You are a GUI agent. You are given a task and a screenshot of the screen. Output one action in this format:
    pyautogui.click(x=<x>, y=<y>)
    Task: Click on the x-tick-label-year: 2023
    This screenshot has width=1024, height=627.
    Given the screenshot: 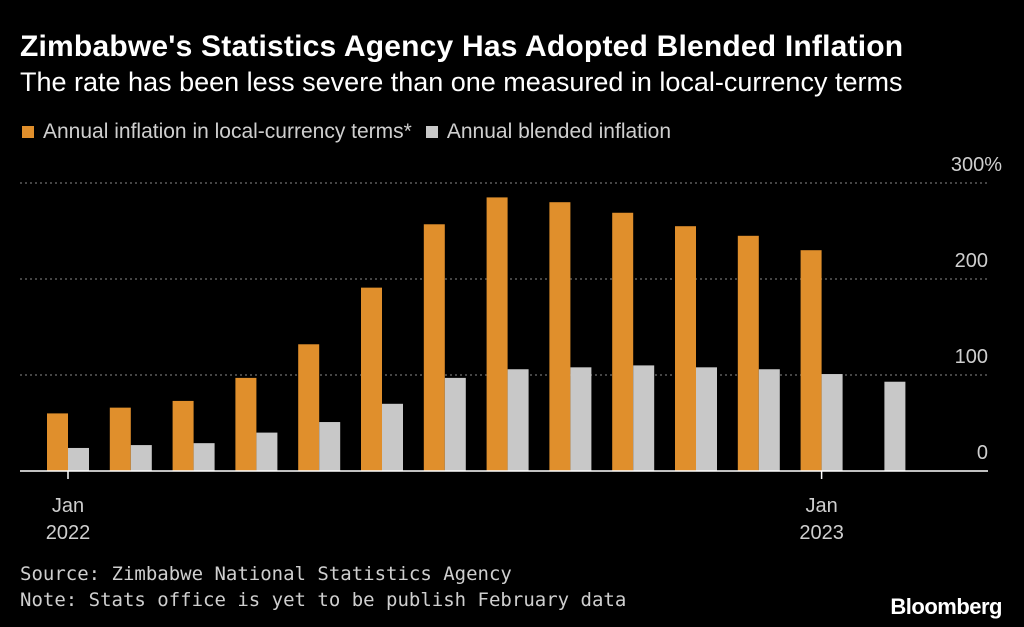 What is the action you would take?
    pyautogui.click(x=821, y=533)
    